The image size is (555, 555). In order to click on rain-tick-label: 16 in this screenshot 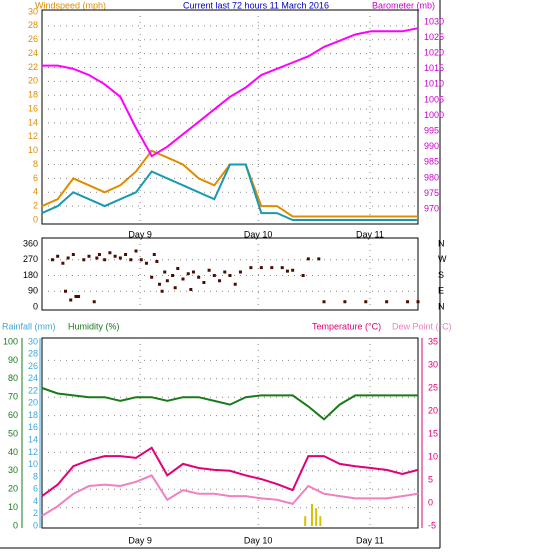, I will do `click(33, 427)`.